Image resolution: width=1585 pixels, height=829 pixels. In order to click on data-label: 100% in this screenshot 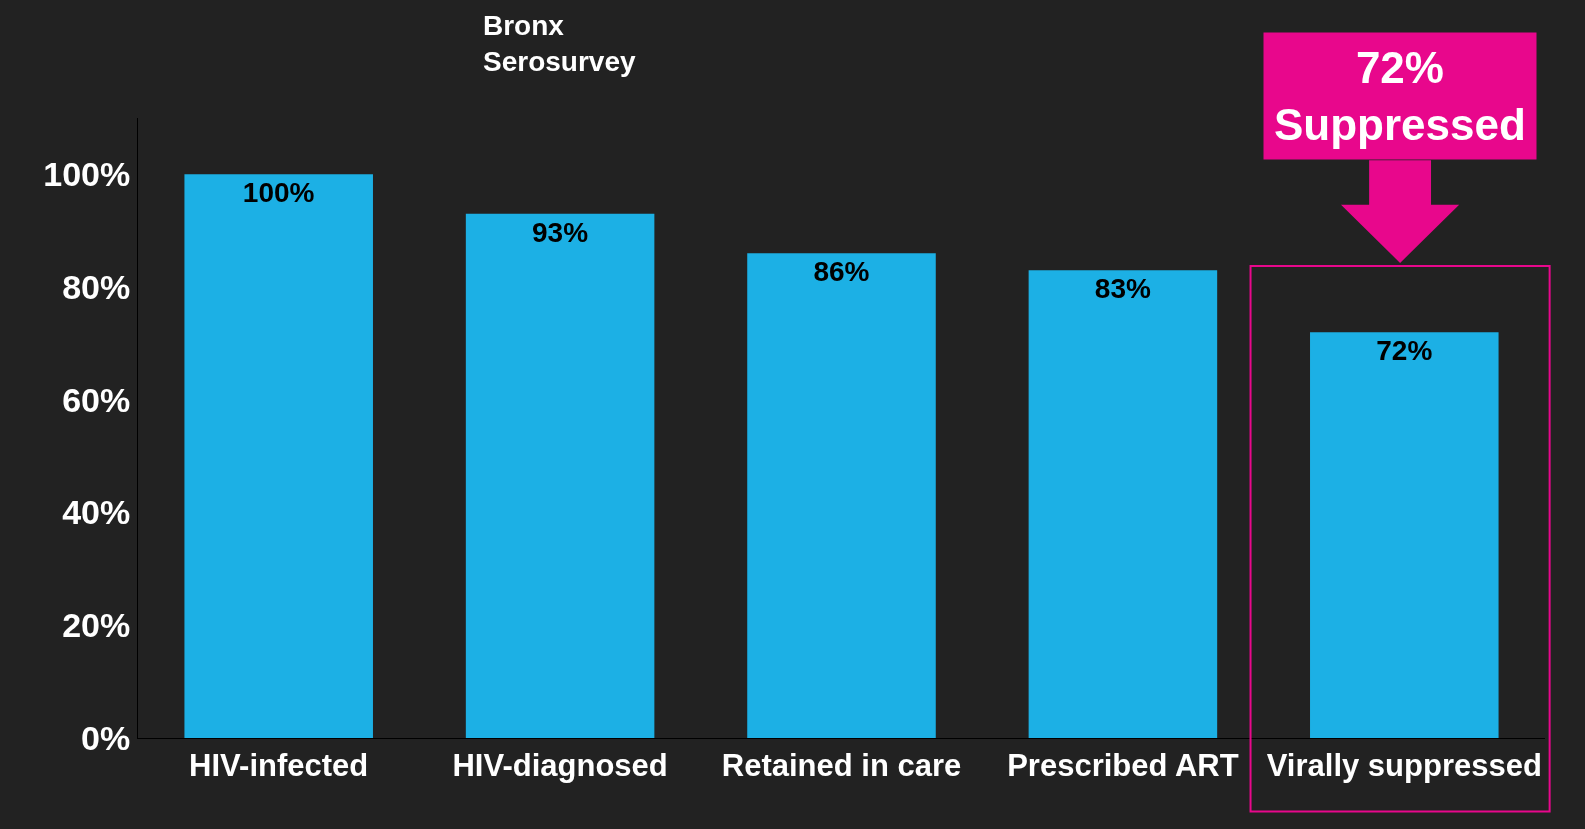, I will do `click(278, 193)`.